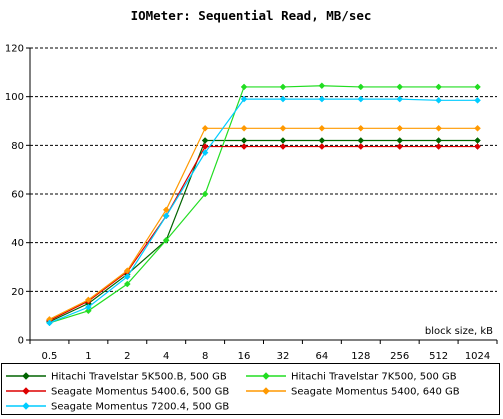 The image size is (503, 419). I want to click on legend-item: Seagate Momentus 7200.4, 500 GB, so click(117, 407).